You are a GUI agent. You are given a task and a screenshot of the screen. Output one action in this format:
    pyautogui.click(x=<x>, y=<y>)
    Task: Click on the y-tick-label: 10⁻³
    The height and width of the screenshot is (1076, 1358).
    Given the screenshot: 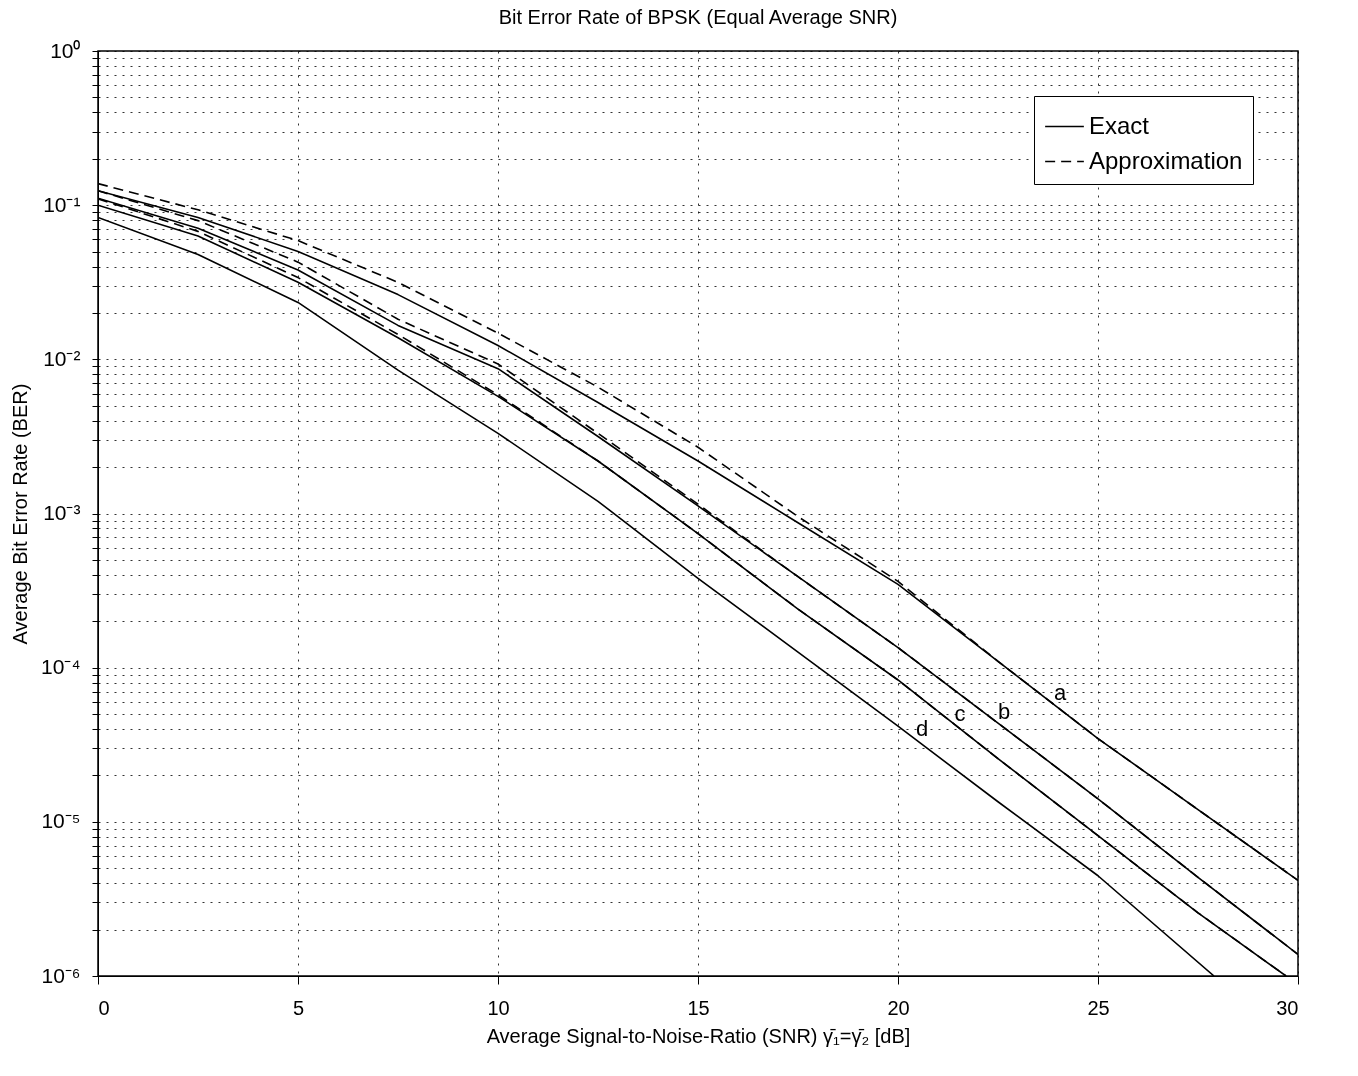 What is the action you would take?
    pyautogui.click(x=62, y=512)
    